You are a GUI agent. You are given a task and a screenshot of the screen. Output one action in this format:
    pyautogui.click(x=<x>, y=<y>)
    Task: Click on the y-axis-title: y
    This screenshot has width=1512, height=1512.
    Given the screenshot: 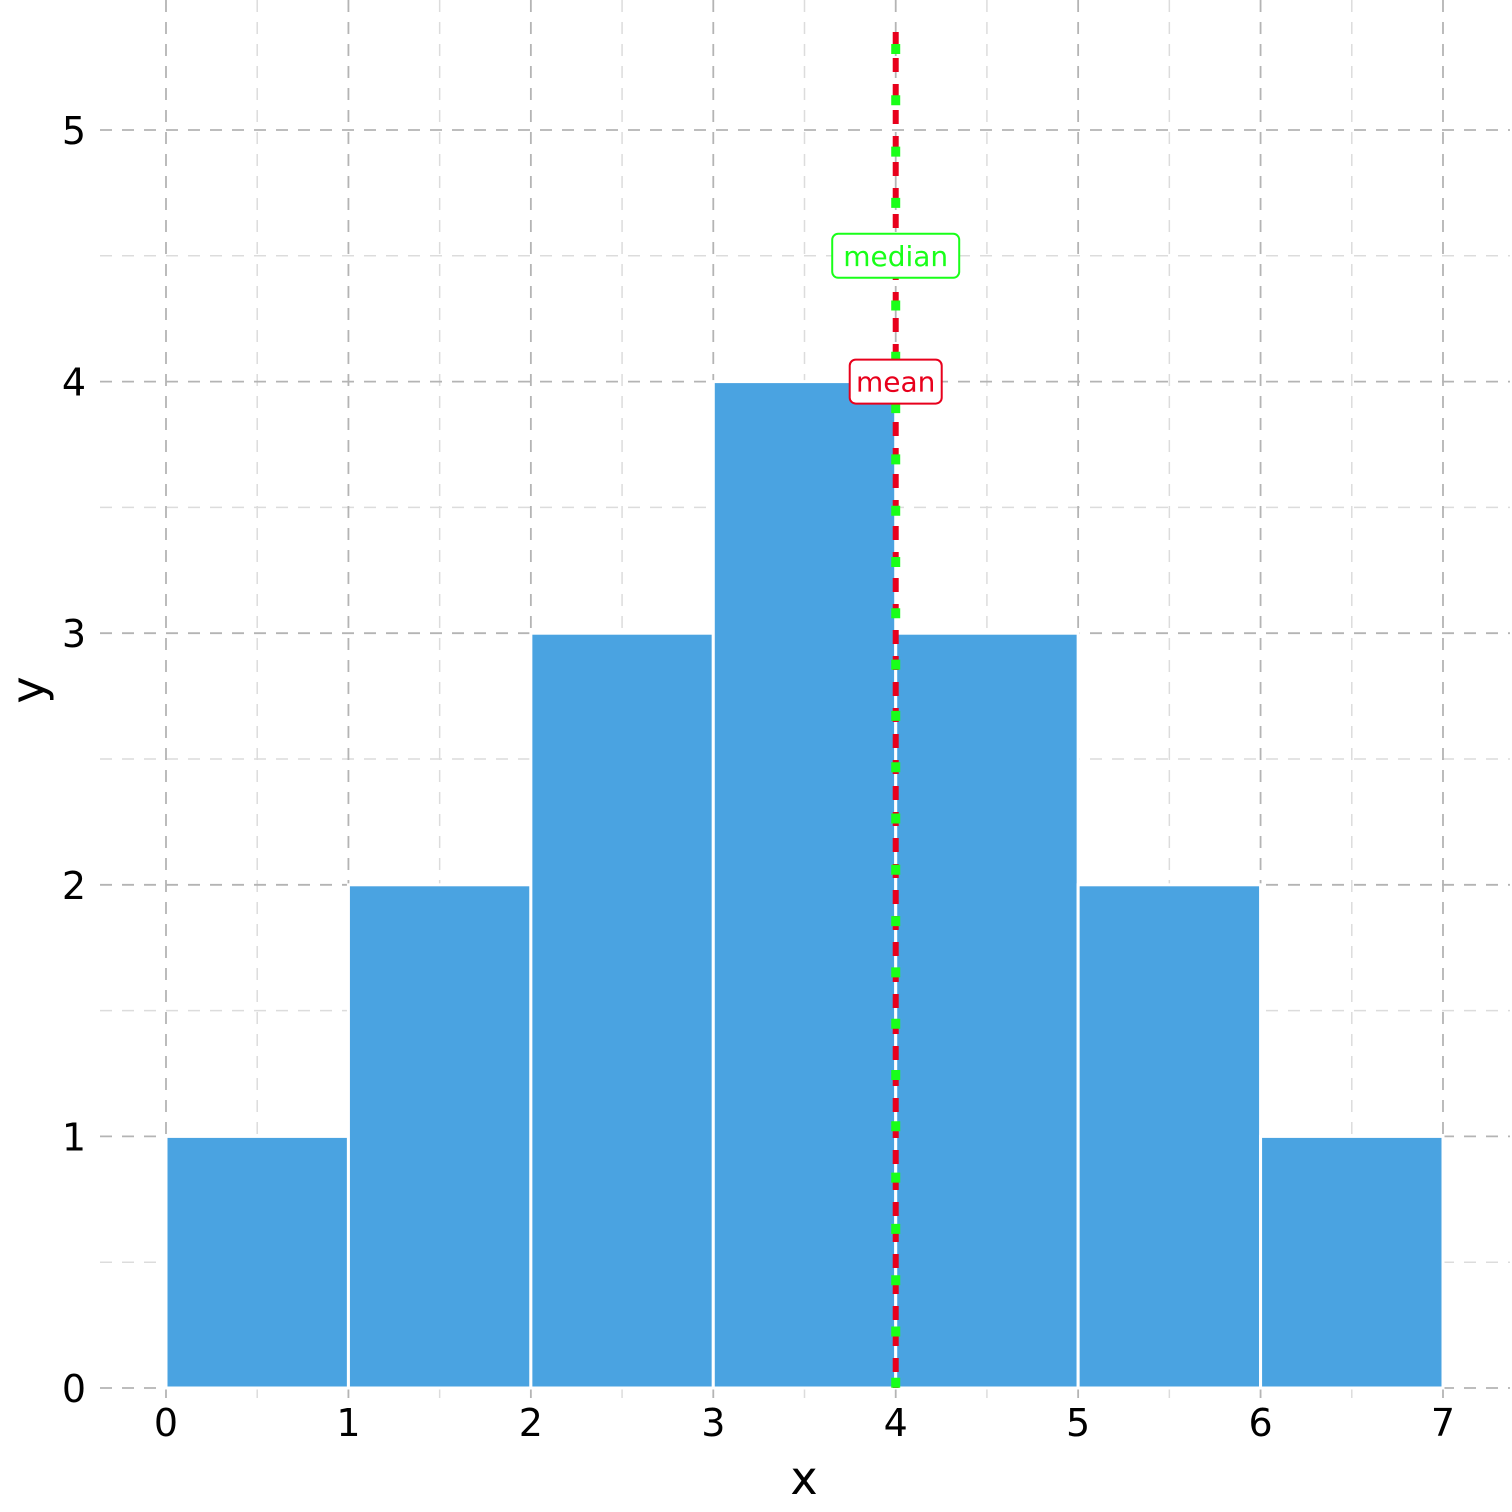 What is the action you would take?
    pyautogui.click(x=28, y=689)
    